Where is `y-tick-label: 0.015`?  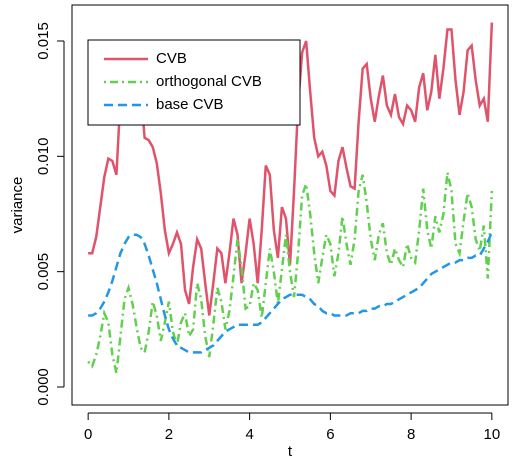
y-tick-label: 0.015 is located at coordinates (43, 41).